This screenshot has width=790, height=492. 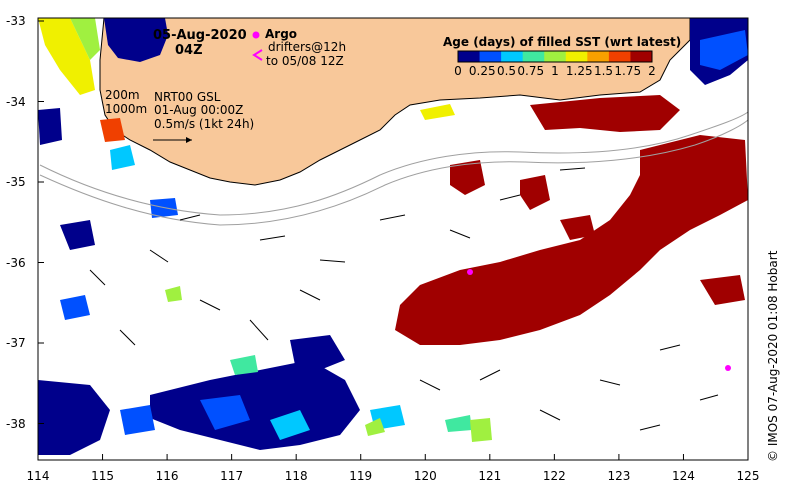 What do you see at coordinates (204, 124) in the screenshot?
I see `scale-label: 0.5m/s (1kt 24h)` at bounding box center [204, 124].